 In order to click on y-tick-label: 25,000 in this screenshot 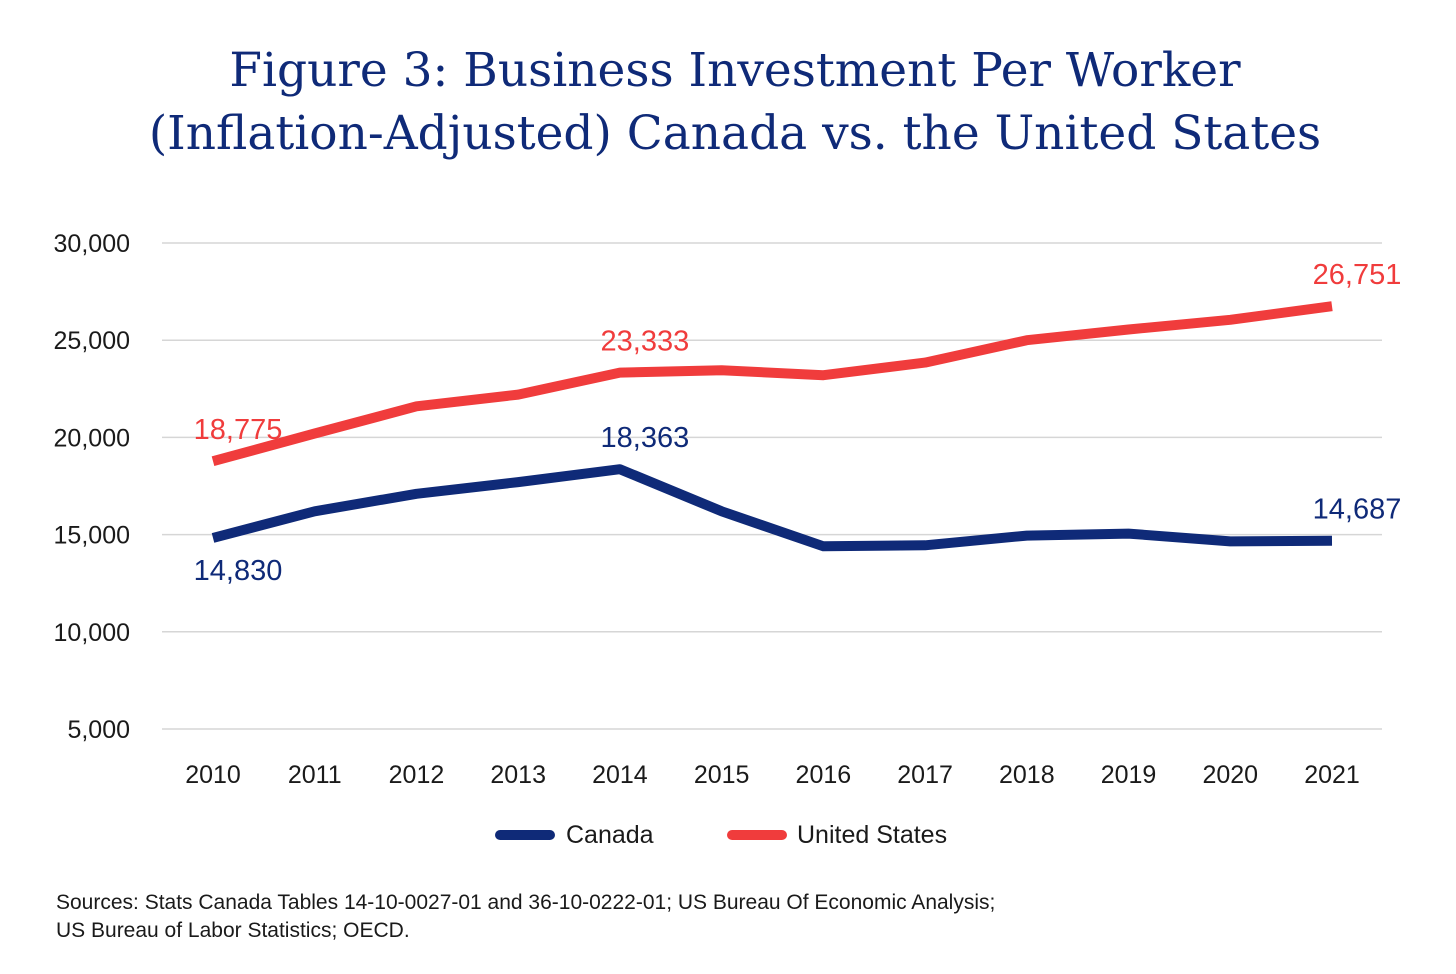, I will do `click(92, 341)`.